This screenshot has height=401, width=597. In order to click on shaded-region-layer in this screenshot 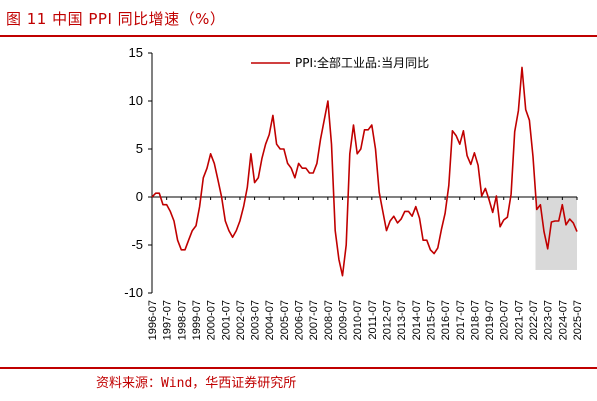, I will do `click(556, 233)`.